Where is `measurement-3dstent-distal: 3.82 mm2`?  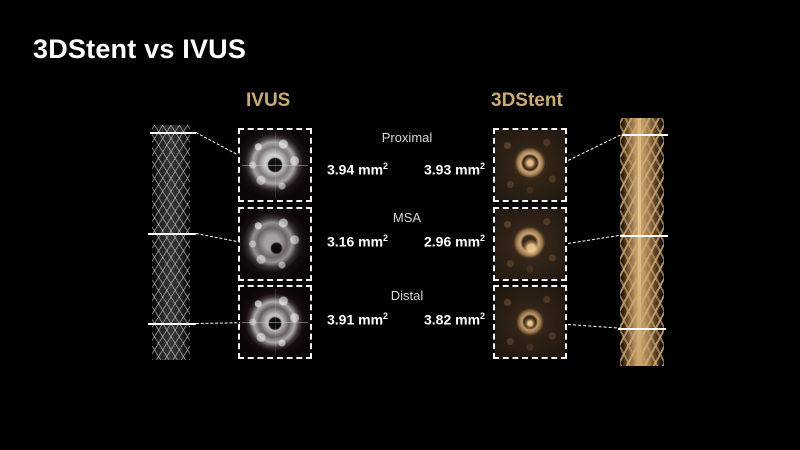
measurement-3dstent-distal: 3.82 mm2 is located at coordinates (454, 319).